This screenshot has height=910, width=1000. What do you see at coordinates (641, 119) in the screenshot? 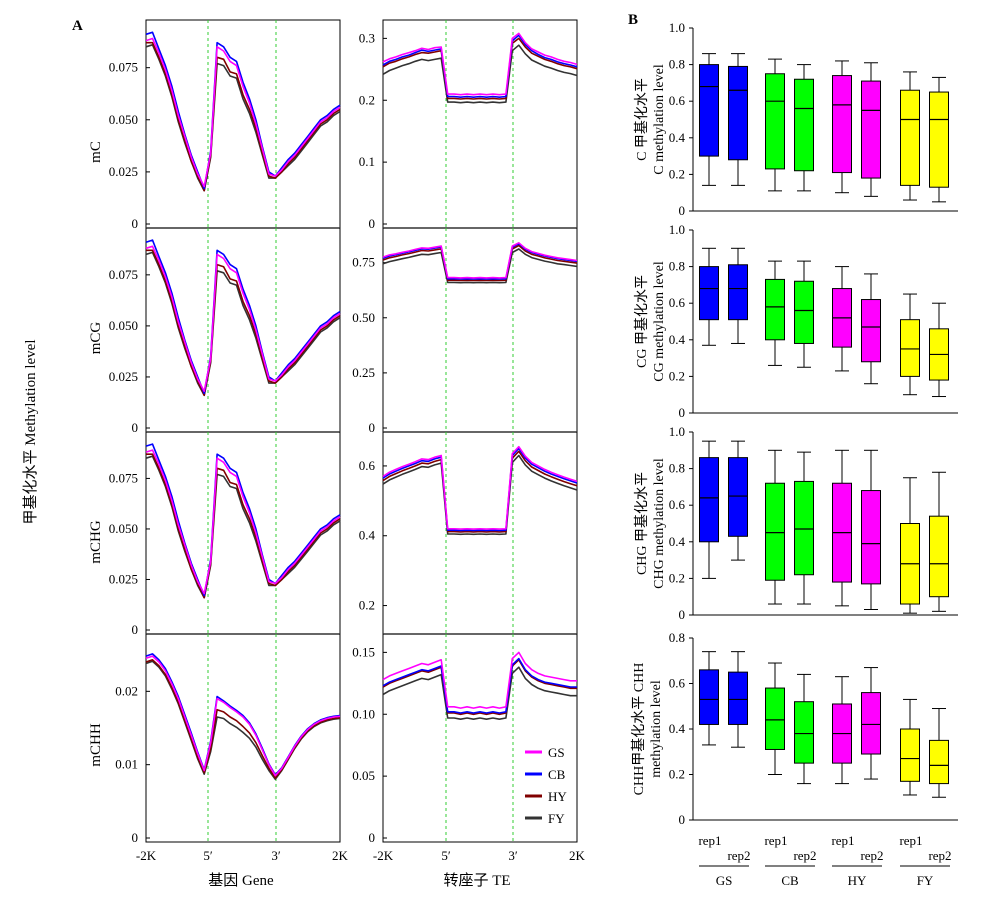
I see `box-y-label-line1: C 甲基化水平` at bounding box center [641, 119].